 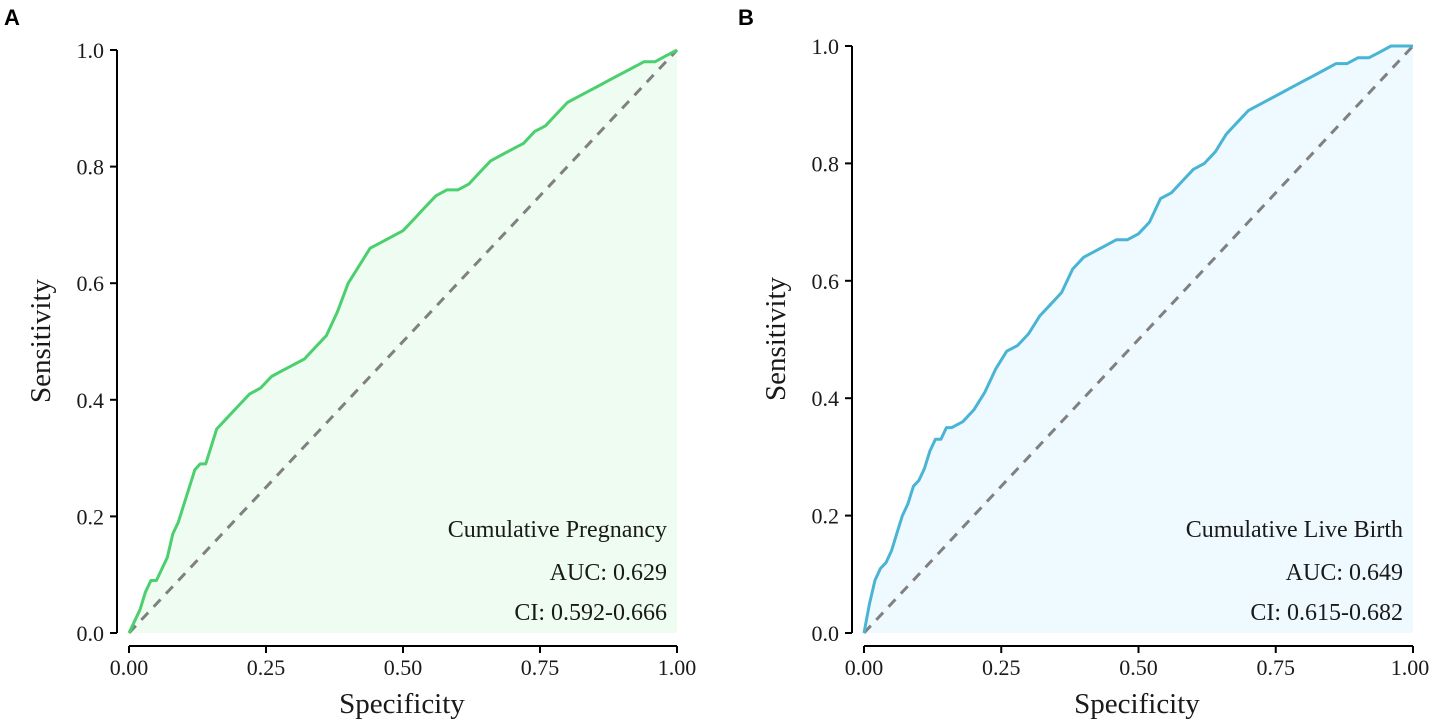 I want to click on x-tick-label-b-0: 0.00, so click(x=864, y=667).